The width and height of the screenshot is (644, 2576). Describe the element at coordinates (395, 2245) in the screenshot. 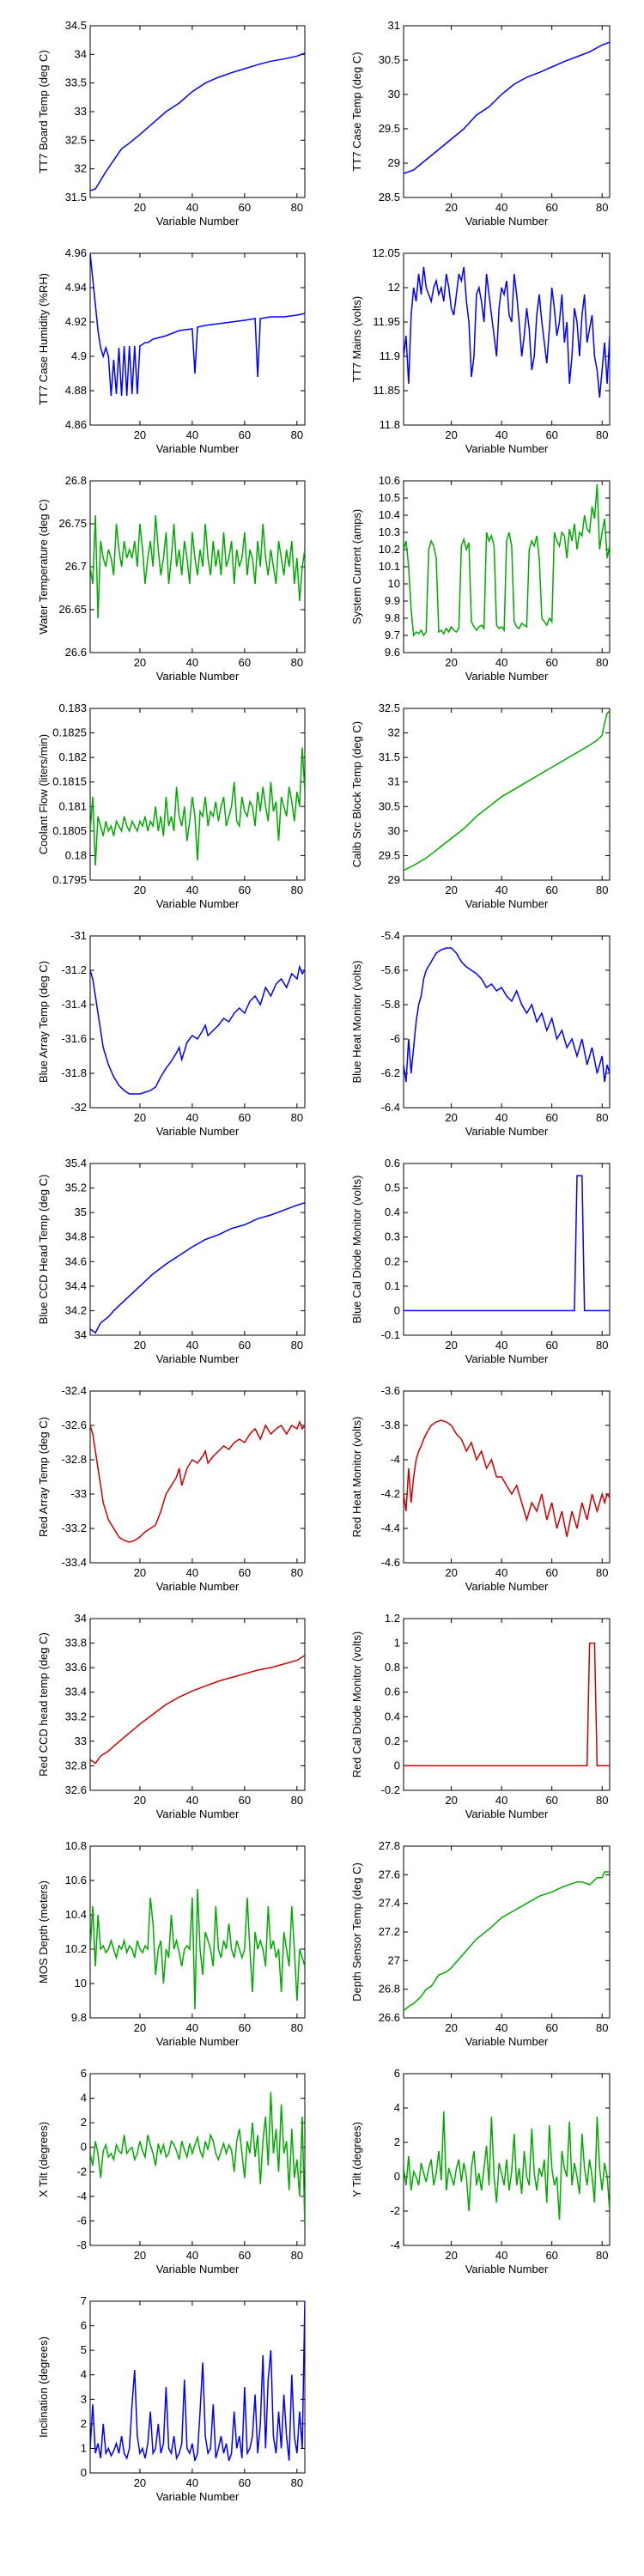

I see `y-tick-label: -4` at that location.